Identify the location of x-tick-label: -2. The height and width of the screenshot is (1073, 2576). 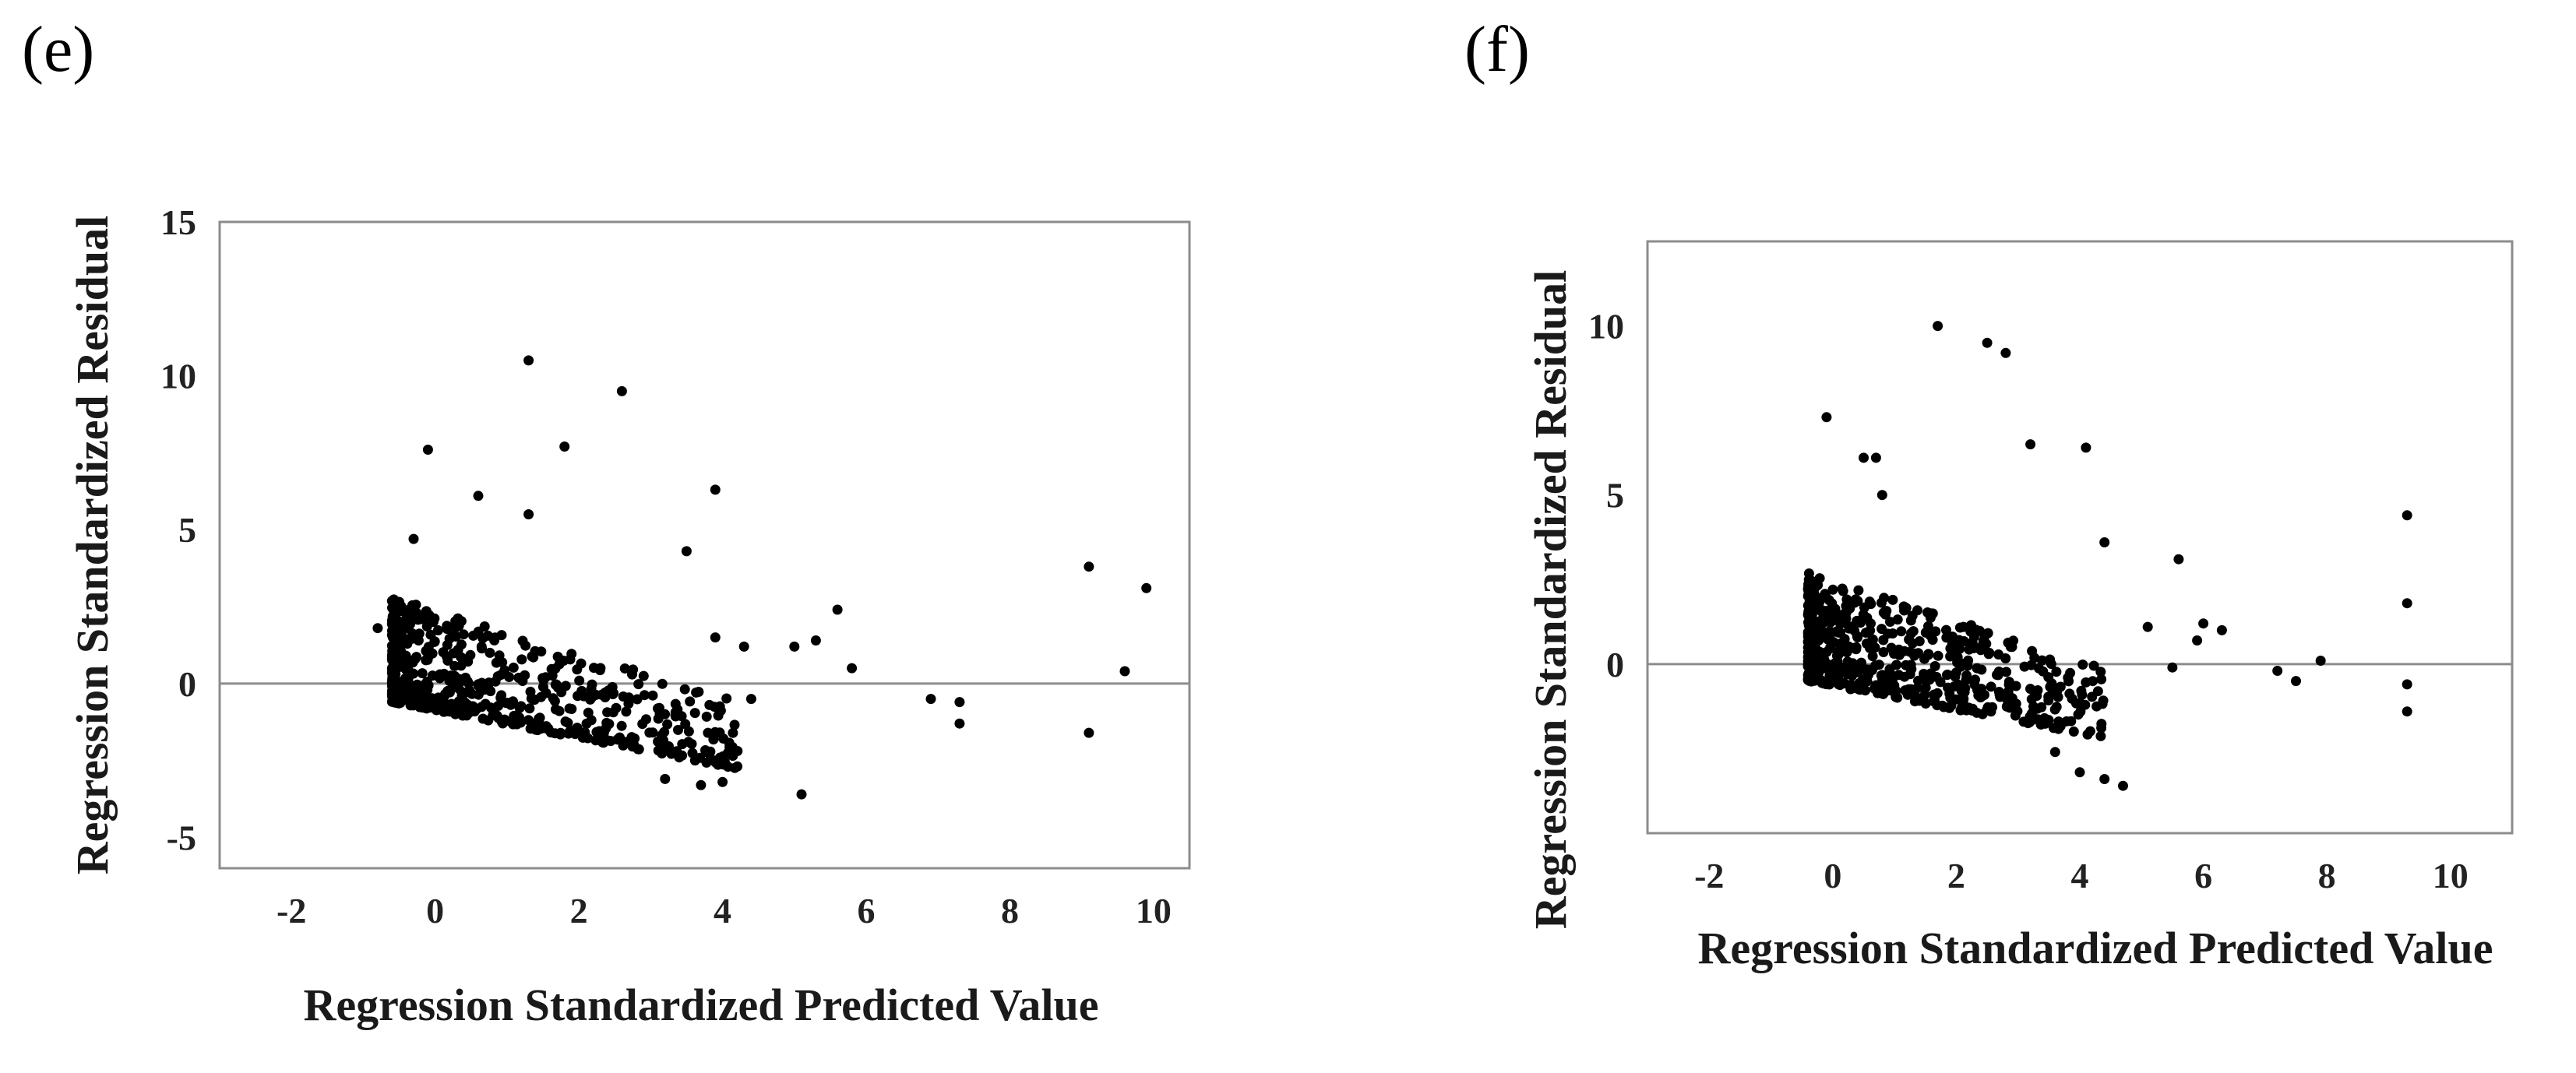
(291, 911).